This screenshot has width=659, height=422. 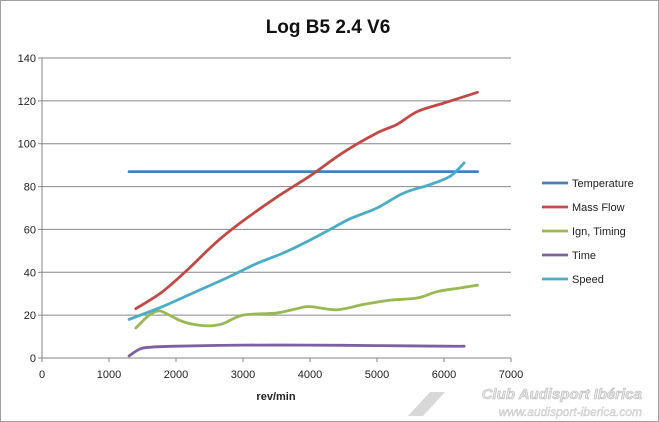 I want to click on x-tick-label: 0, so click(x=42, y=375).